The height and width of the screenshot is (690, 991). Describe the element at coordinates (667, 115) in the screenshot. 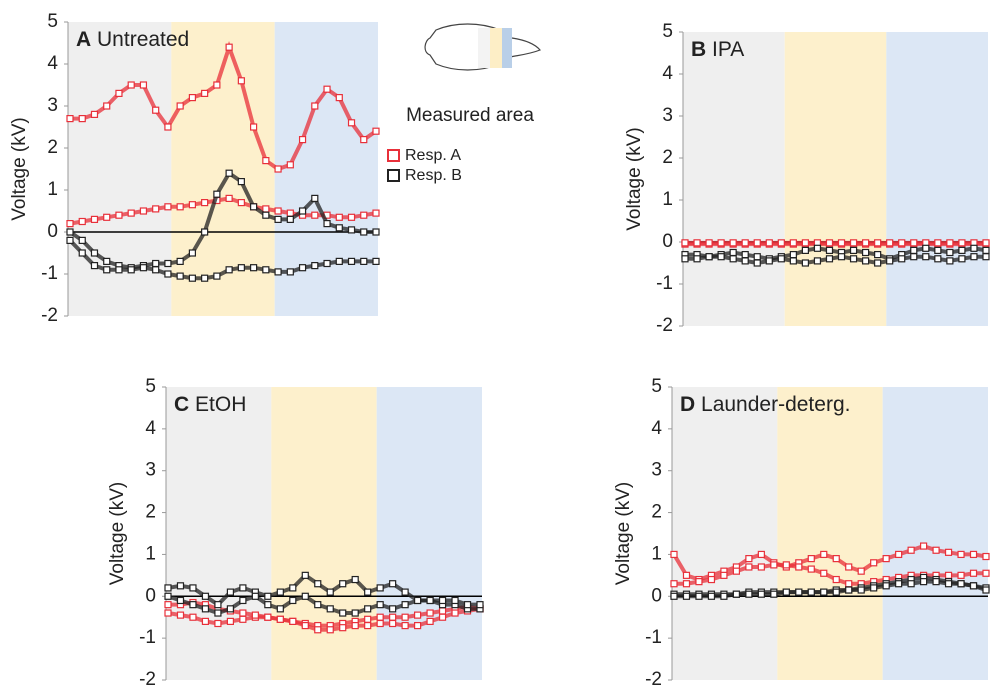

I see `y-tick-label: 3` at that location.